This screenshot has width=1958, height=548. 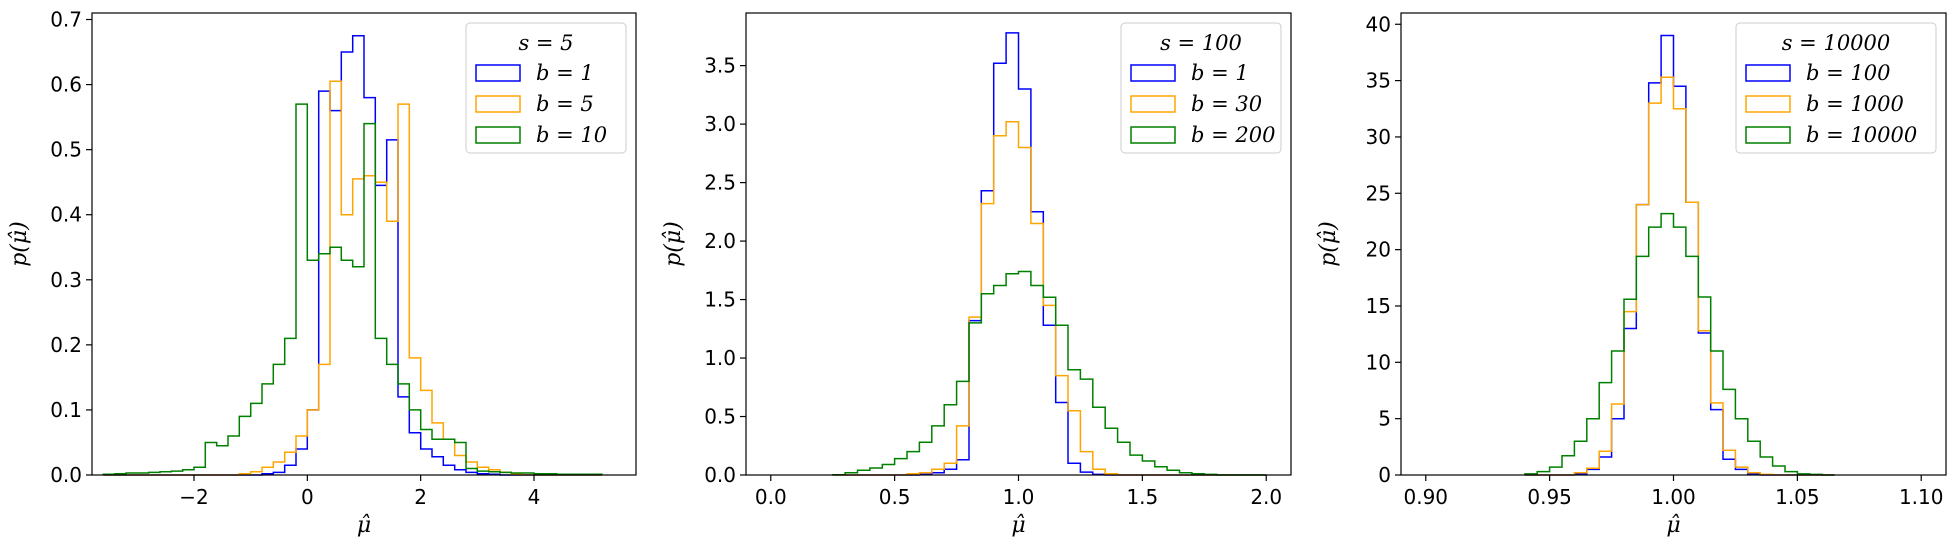 What do you see at coordinates (720, 66) in the screenshot?
I see `y-tick-label: 3.5` at bounding box center [720, 66].